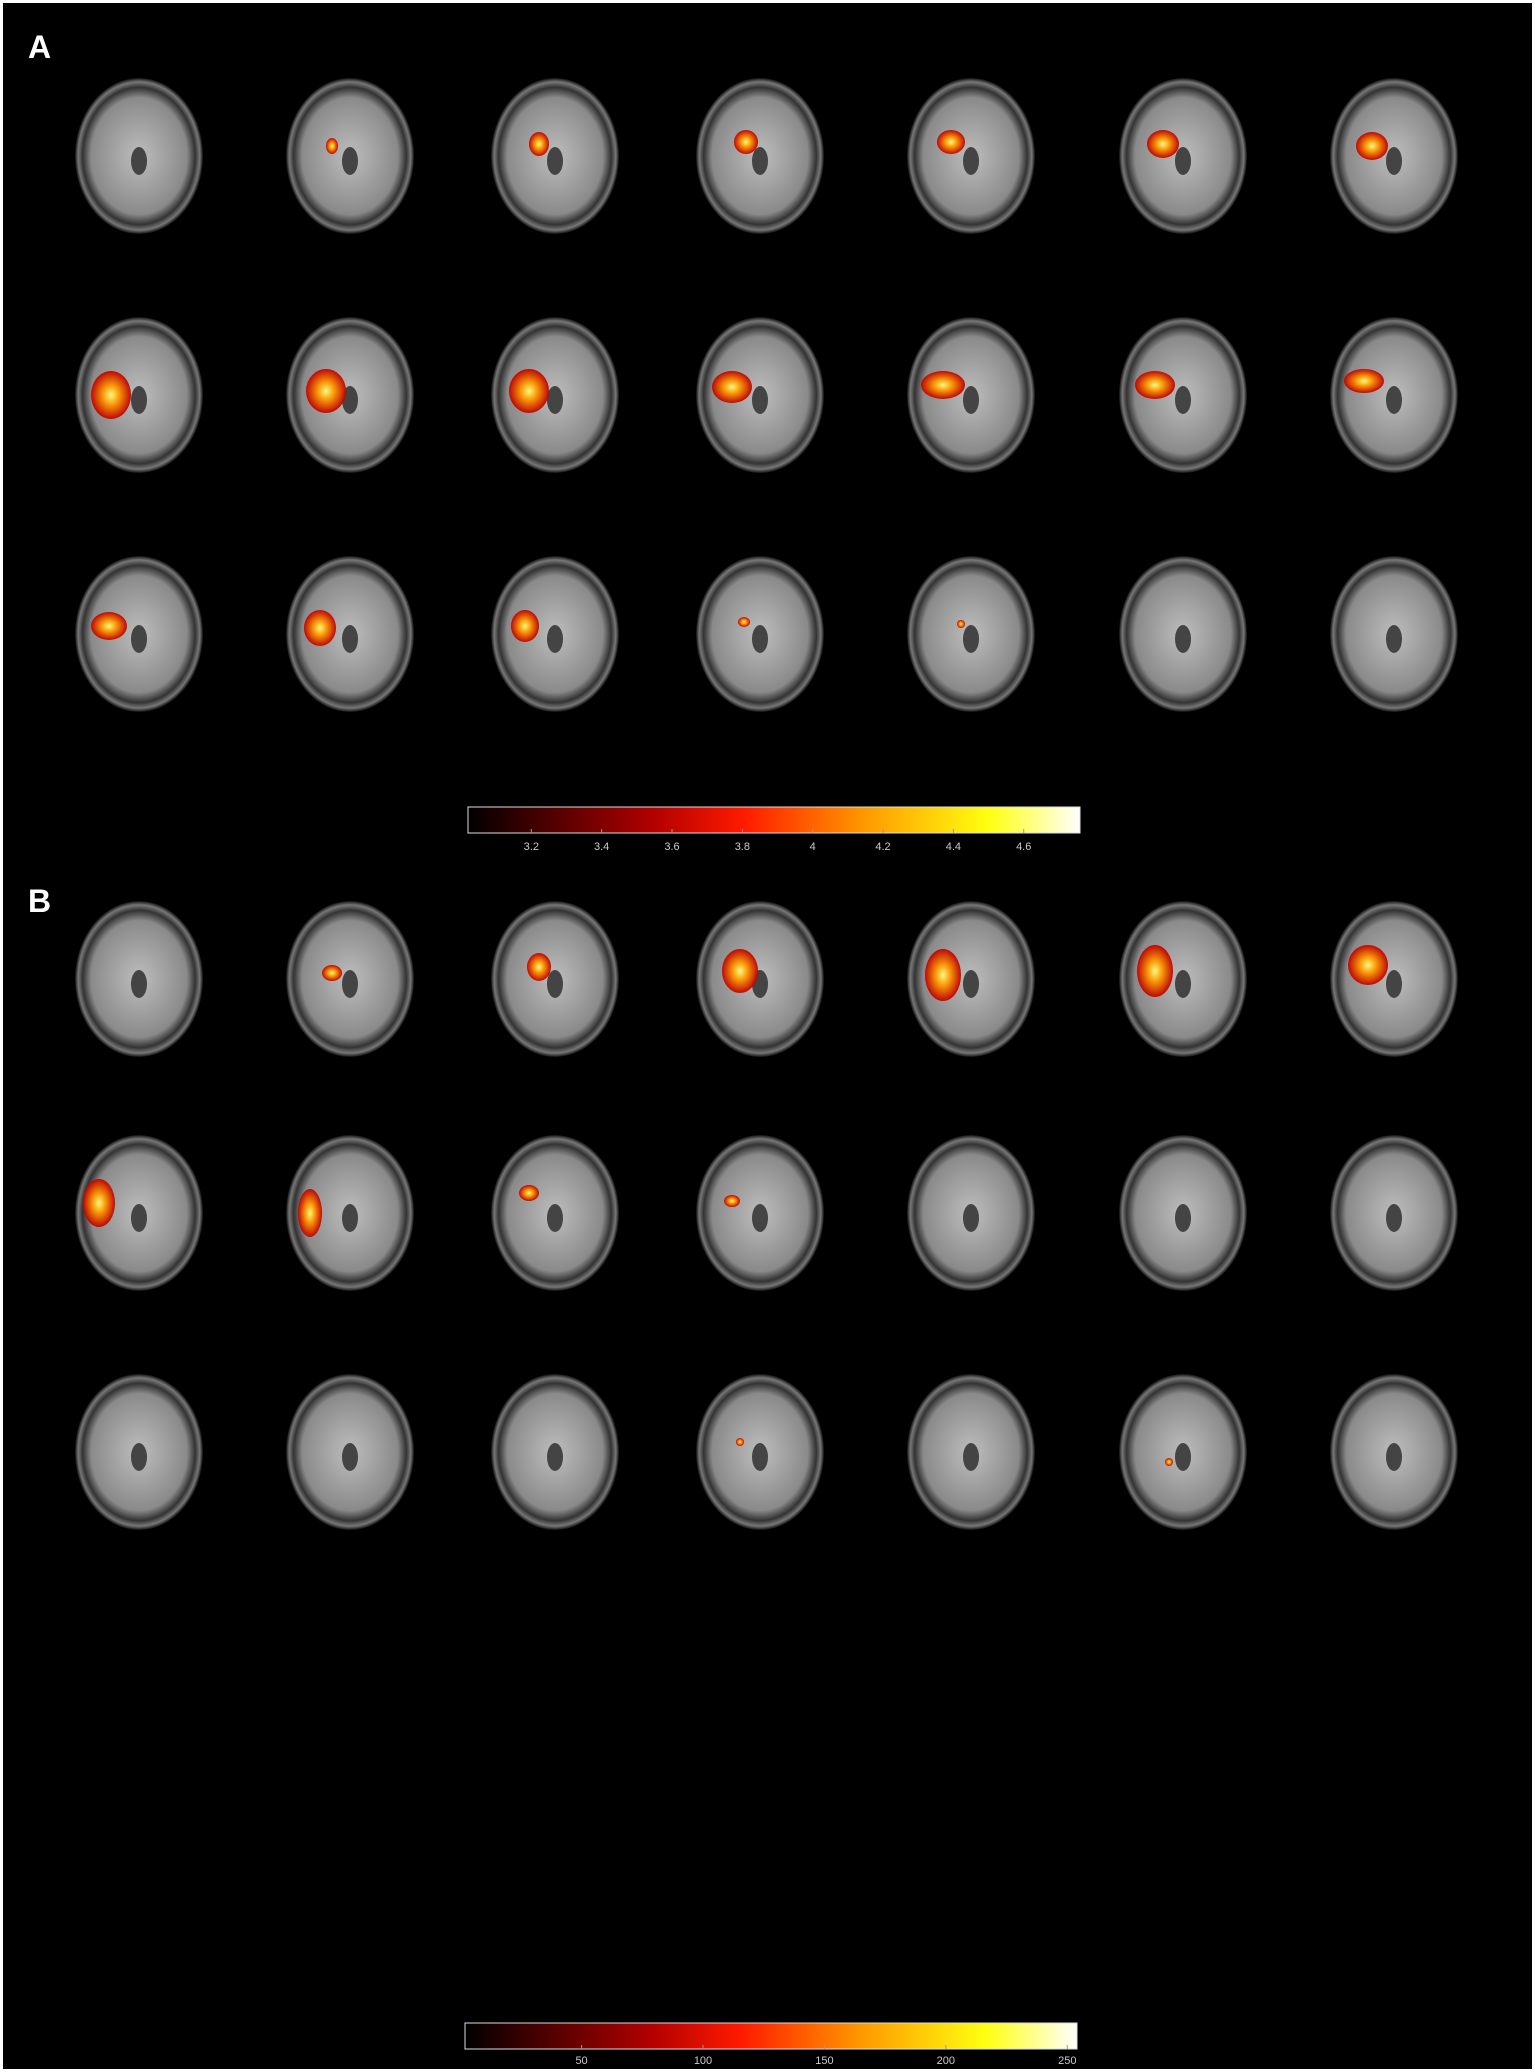 This screenshot has height=2072, width=1535. I want to click on colorbar-tick-label: 3.4, so click(601, 847).